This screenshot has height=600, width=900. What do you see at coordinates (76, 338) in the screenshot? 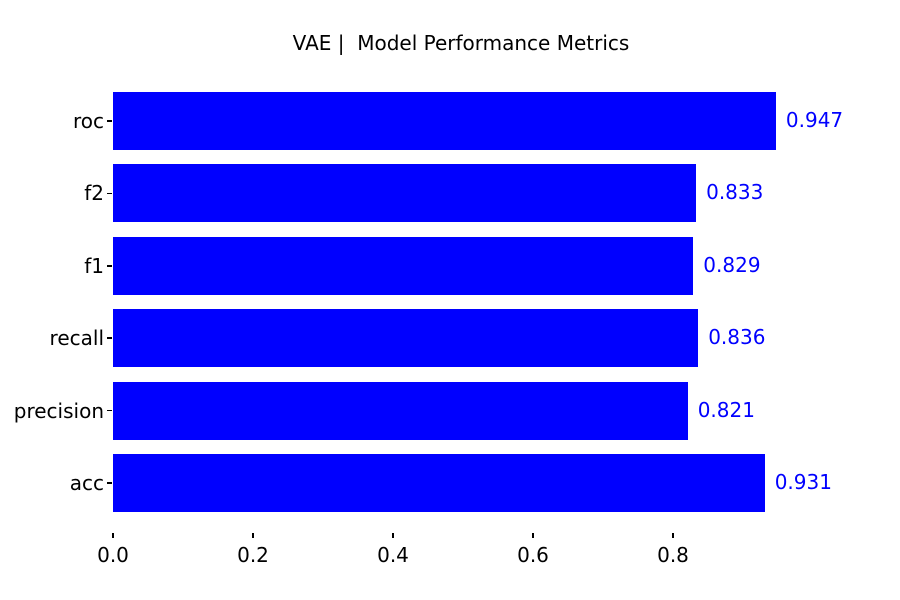
I see `y-axis-label-recall: recall` at bounding box center [76, 338].